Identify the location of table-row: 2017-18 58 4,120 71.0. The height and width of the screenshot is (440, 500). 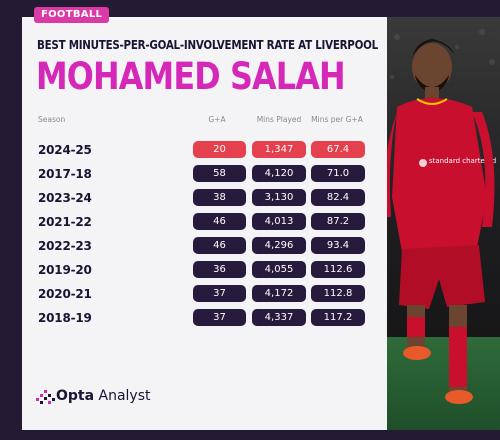
(193, 174).